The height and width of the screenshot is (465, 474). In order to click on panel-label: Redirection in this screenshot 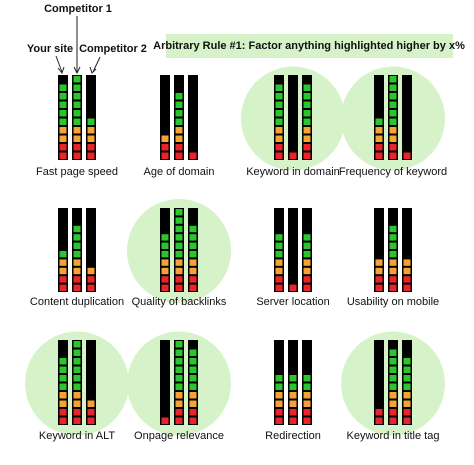, I will do `click(293, 436)`.